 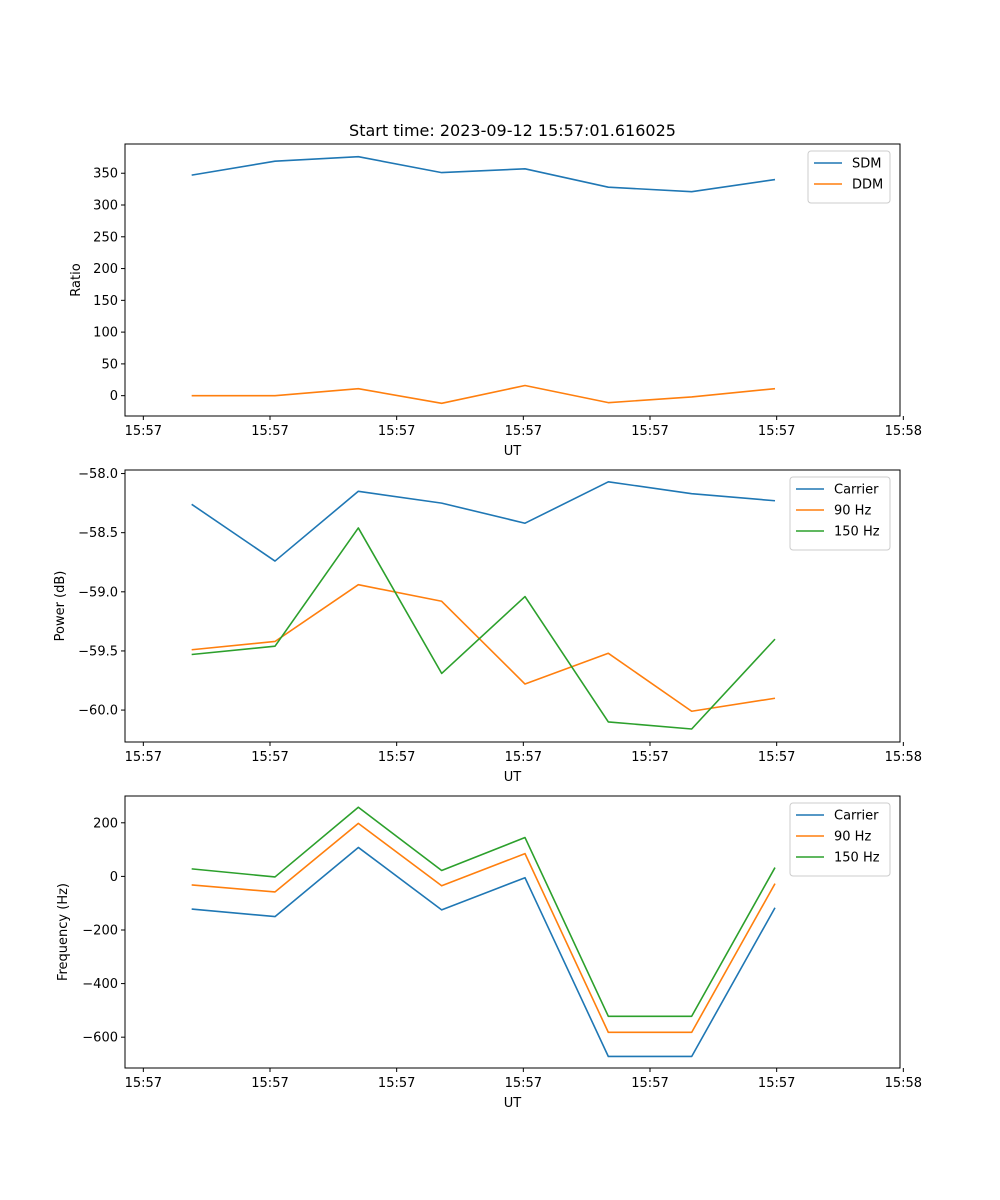 I want to click on y-tick-label: −59.0, so click(x=98, y=592).